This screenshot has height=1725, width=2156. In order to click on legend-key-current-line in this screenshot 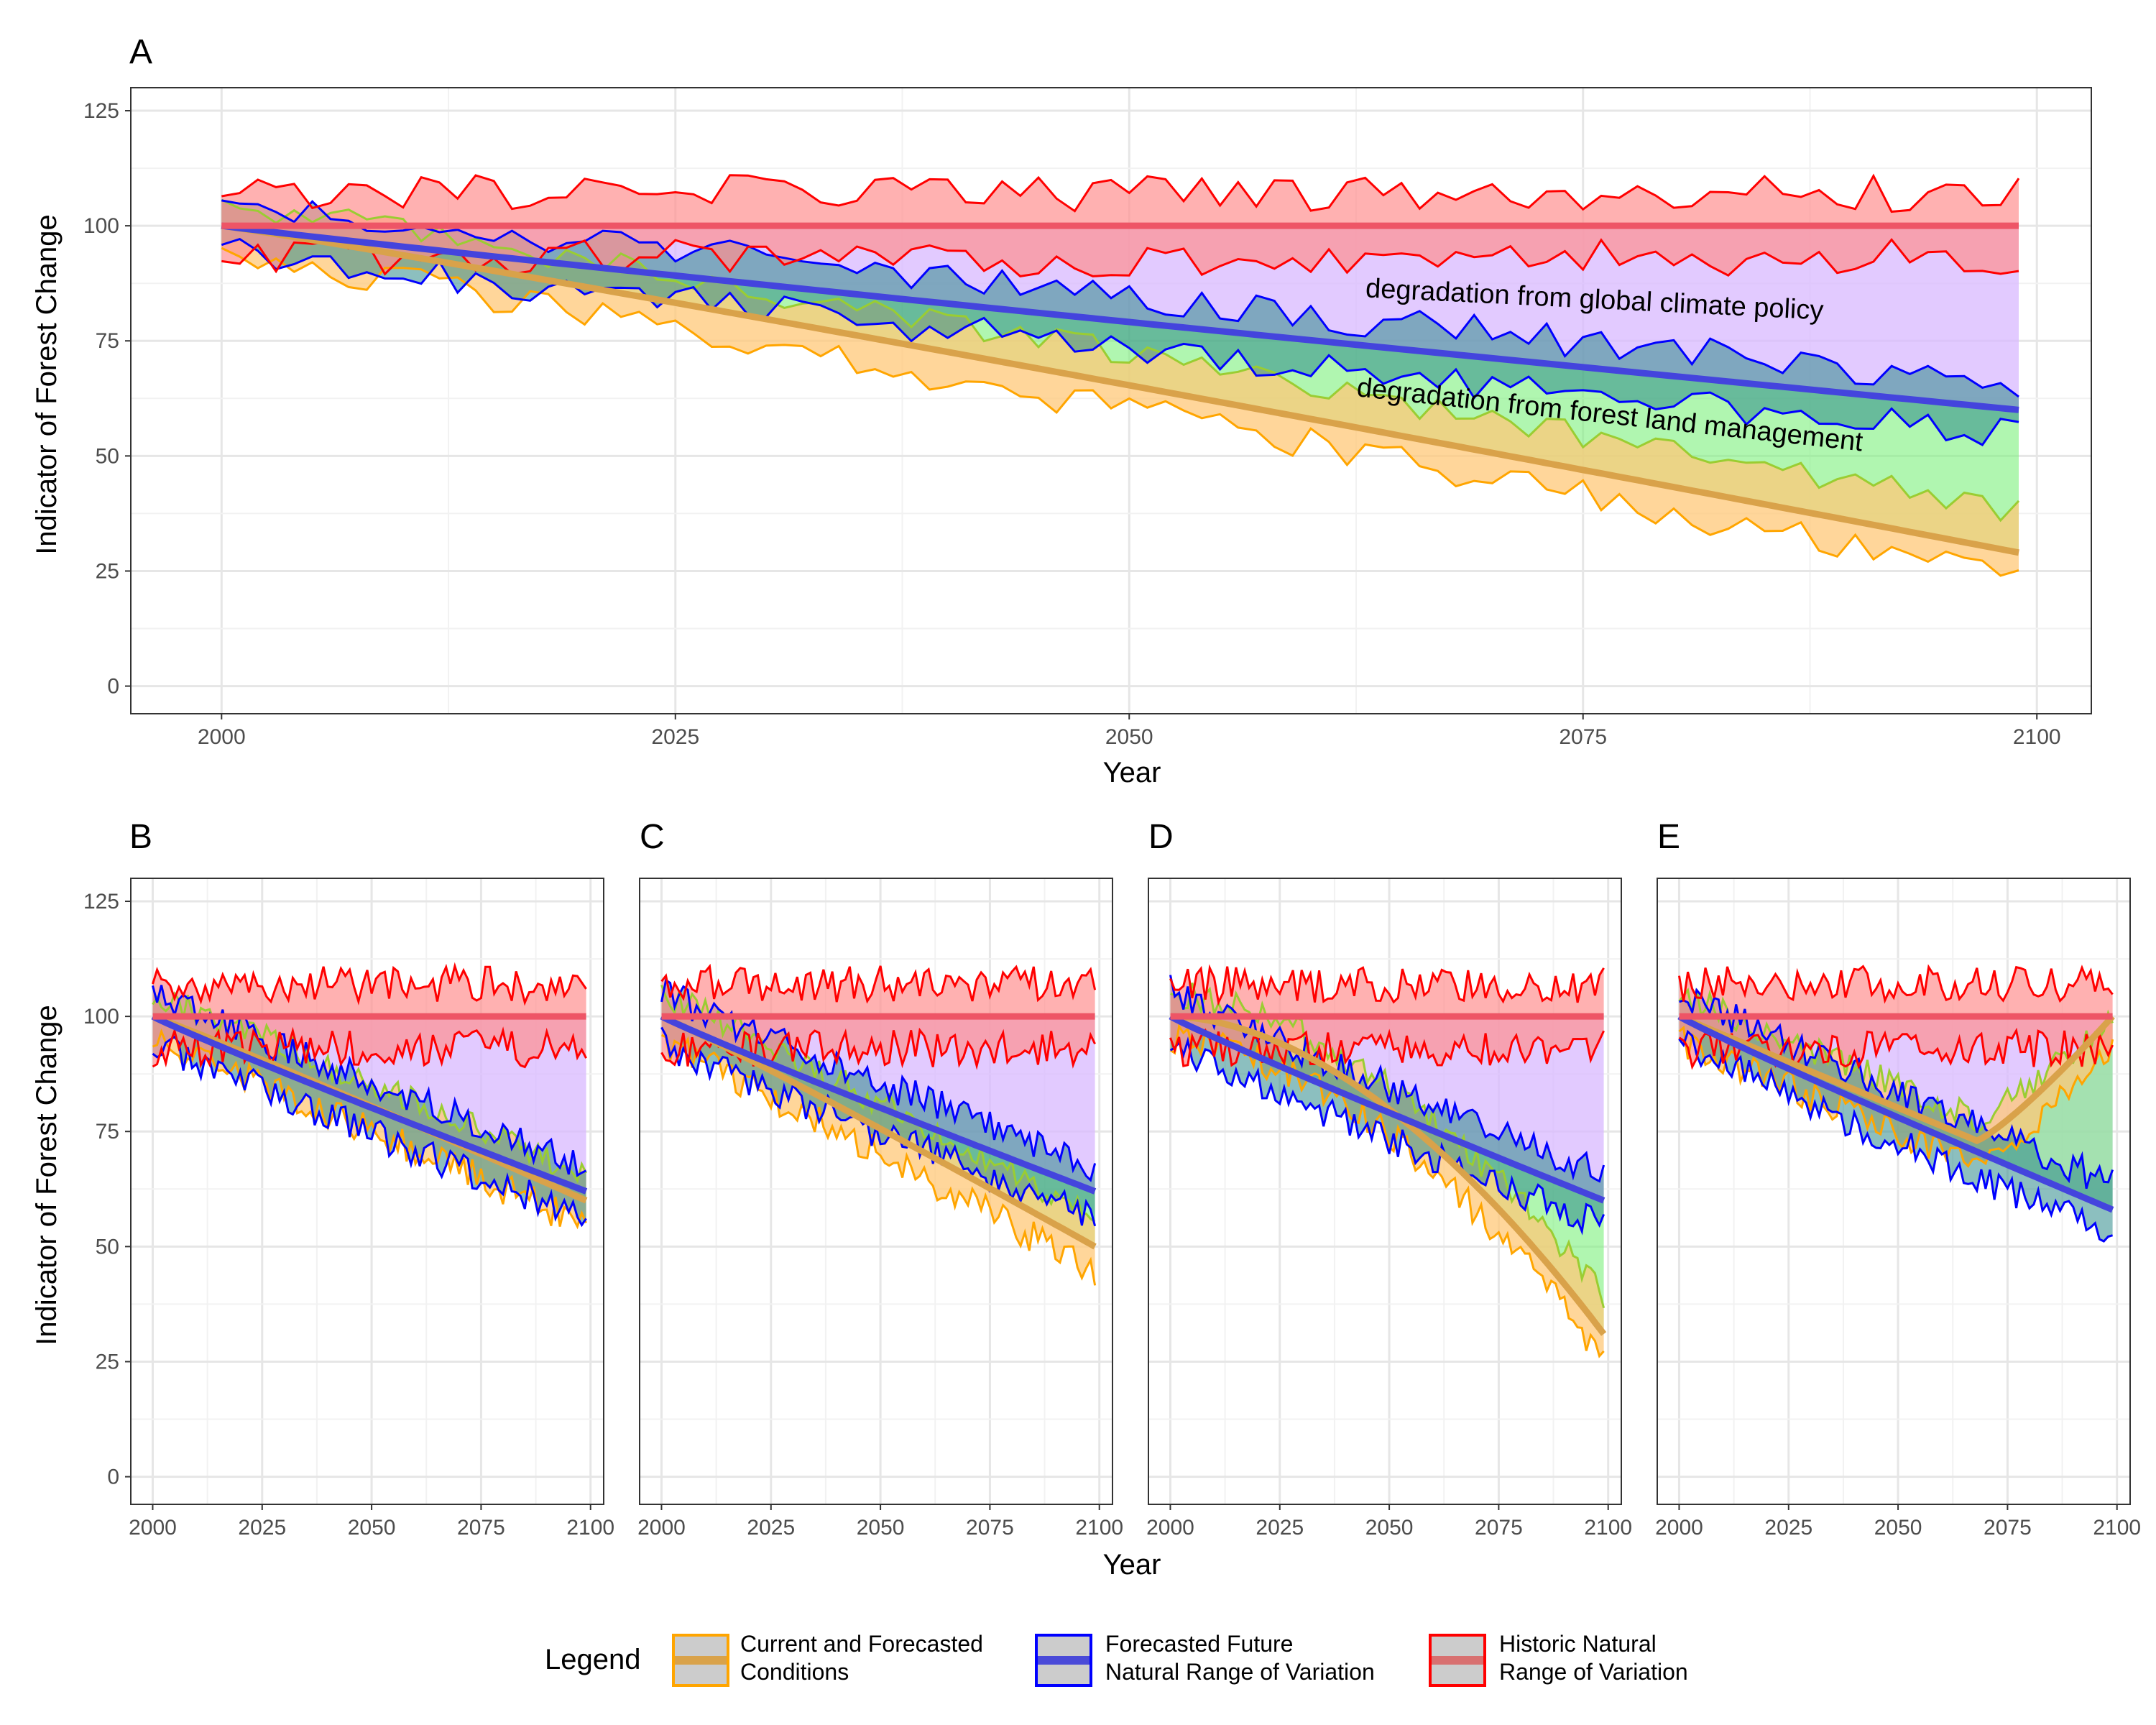, I will do `click(701, 1660)`.